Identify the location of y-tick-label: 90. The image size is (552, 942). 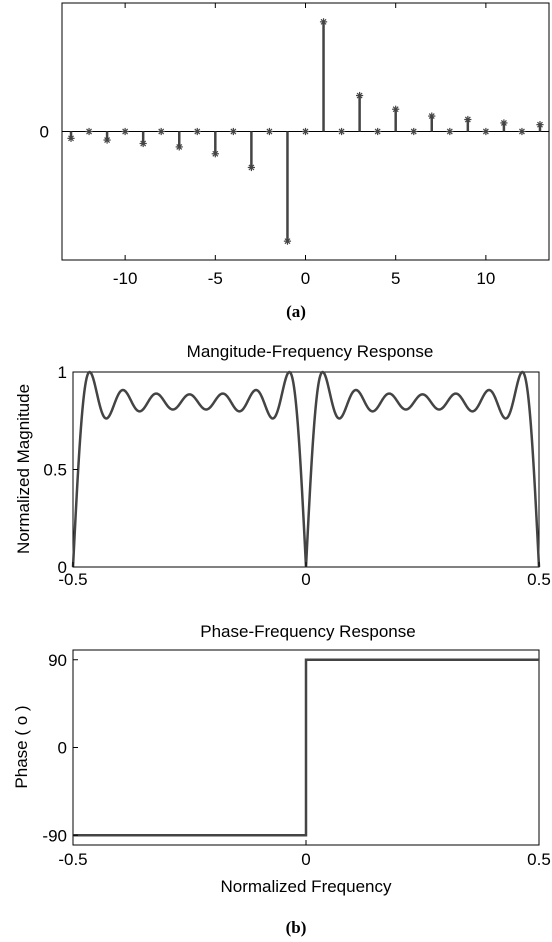
(57, 660).